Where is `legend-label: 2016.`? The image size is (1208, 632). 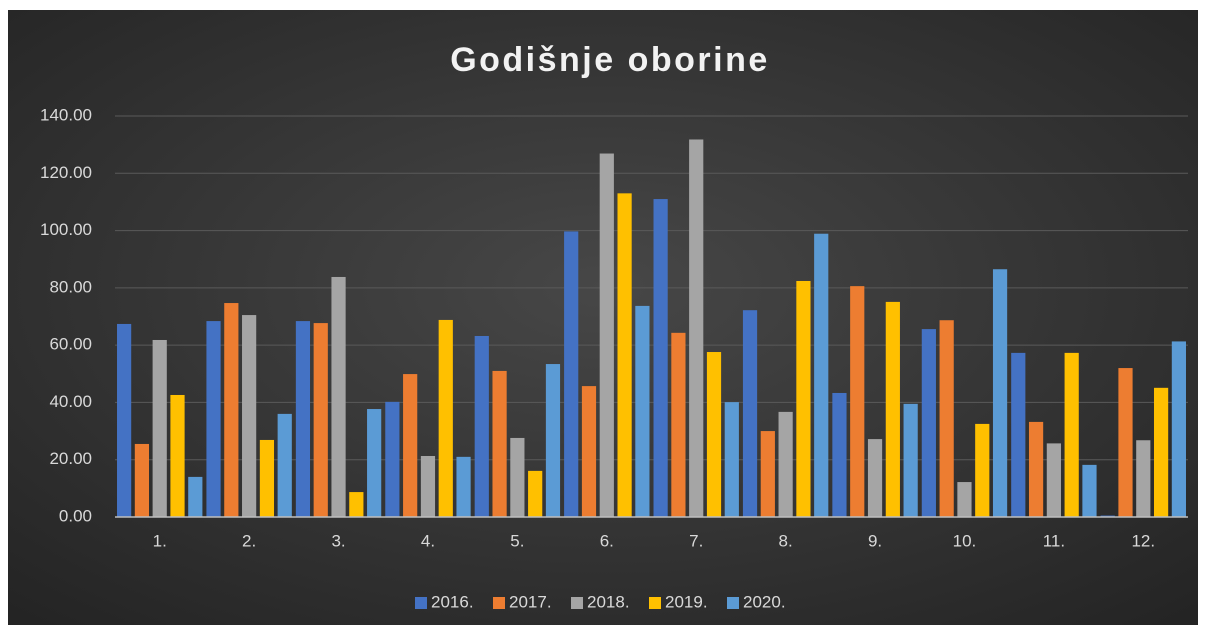
legend-label: 2016. is located at coordinates (452, 601).